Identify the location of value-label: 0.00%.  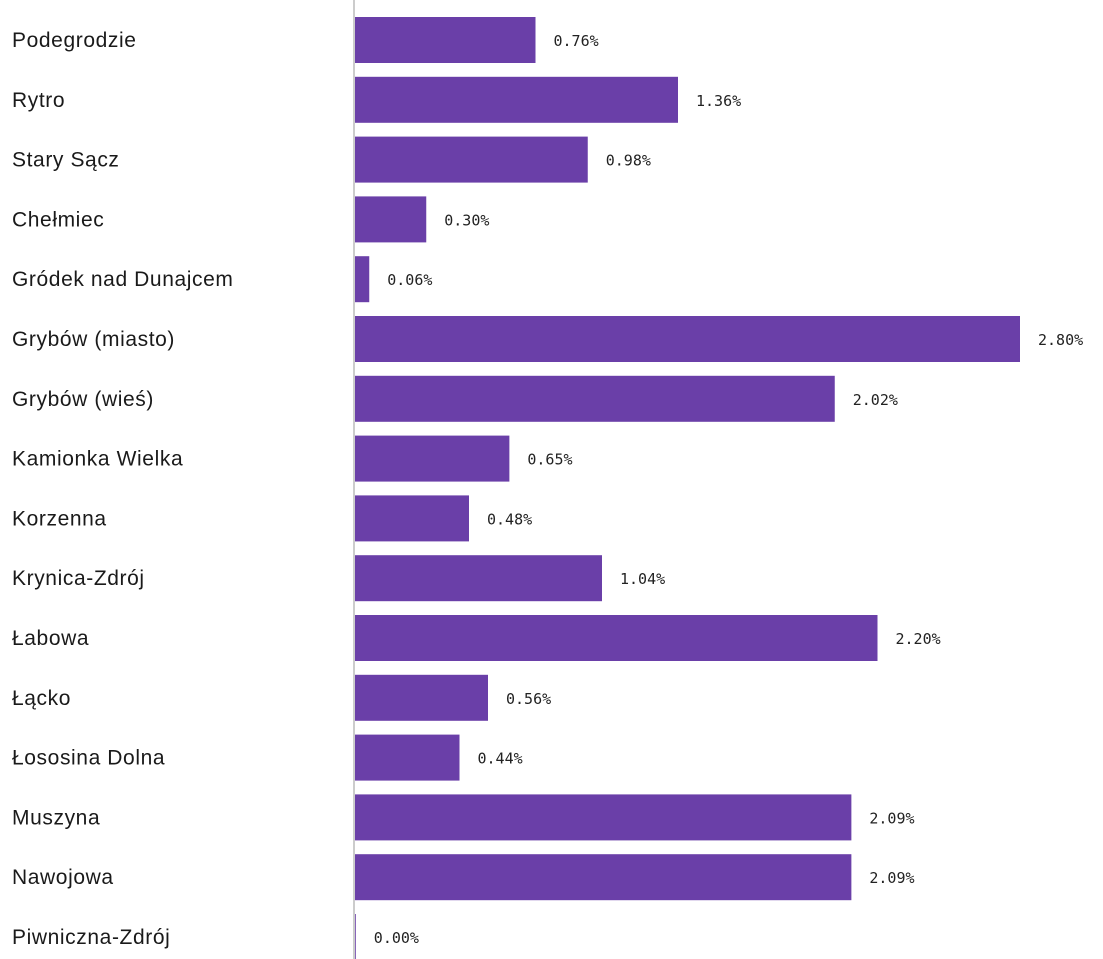
(396, 938).